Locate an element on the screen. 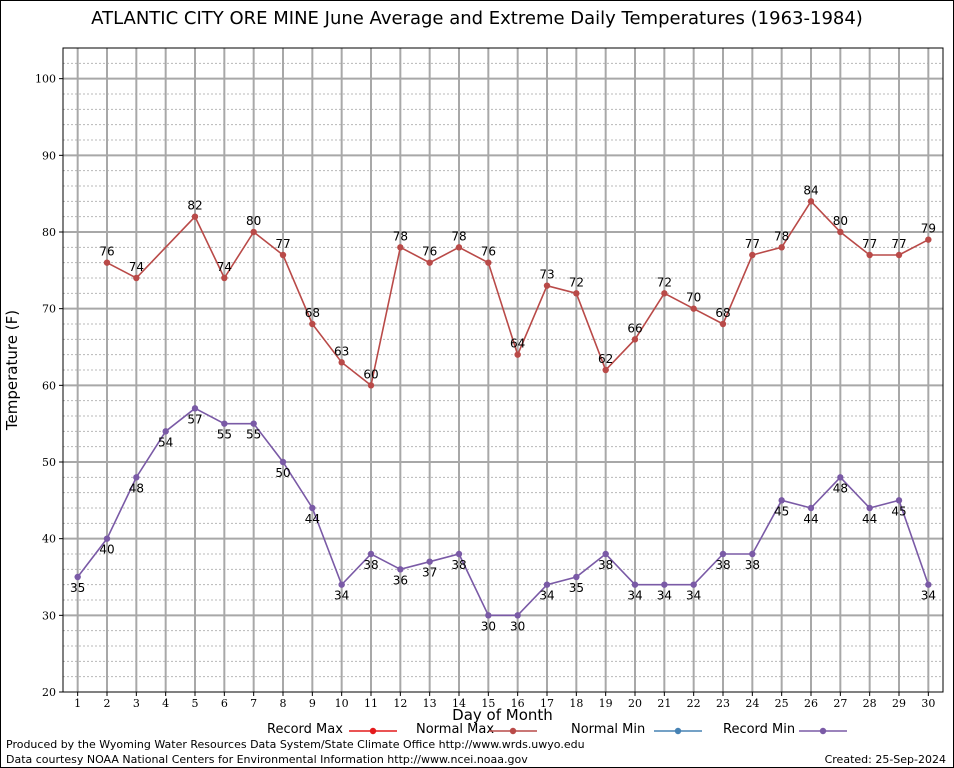 Image resolution: width=954 pixels, height=768 pixels. legend-label-normal-min: Normal Min is located at coordinates (608, 729).